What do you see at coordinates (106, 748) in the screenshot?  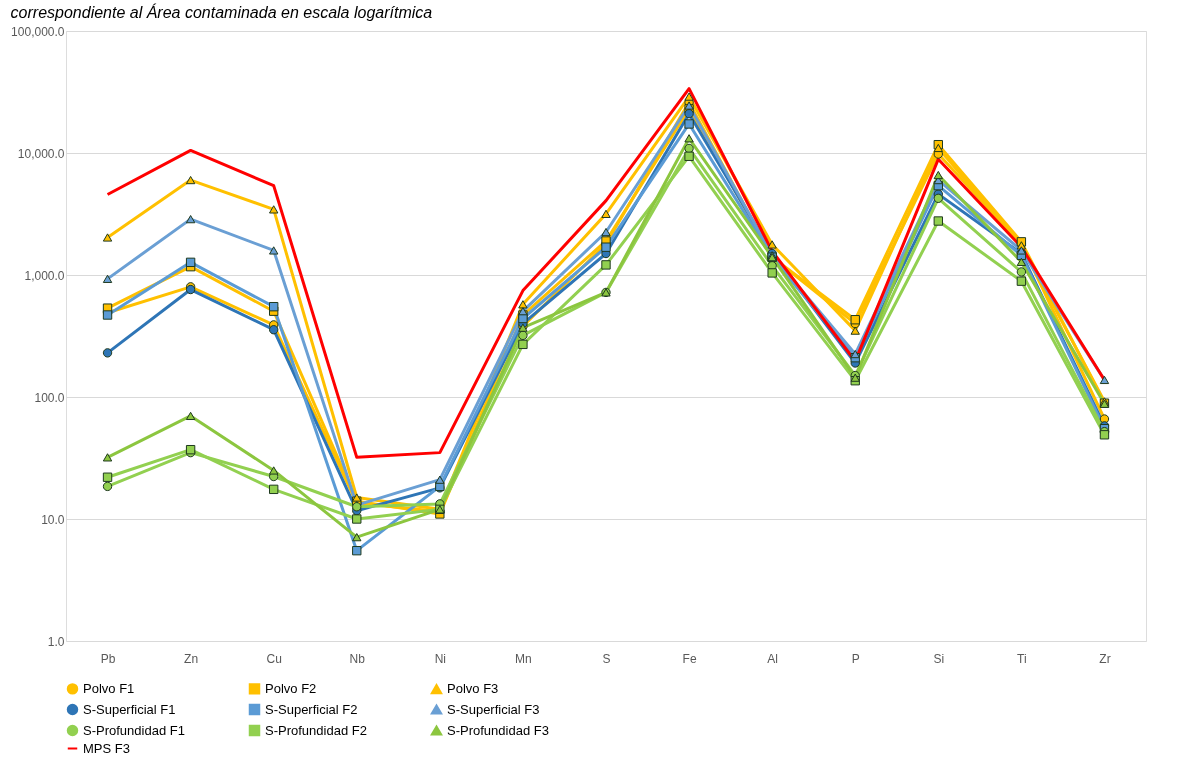 I see `legend-label: MPS F3` at bounding box center [106, 748].